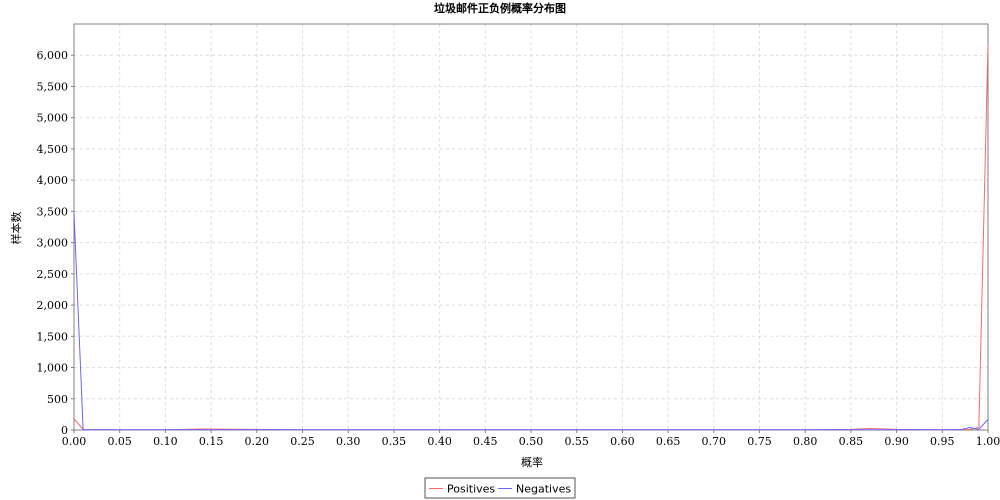  What do you see at coordinates (53, 118) in the screenshot?
I see `y-tick-label: 5,000` at bounding box center [53, 118].